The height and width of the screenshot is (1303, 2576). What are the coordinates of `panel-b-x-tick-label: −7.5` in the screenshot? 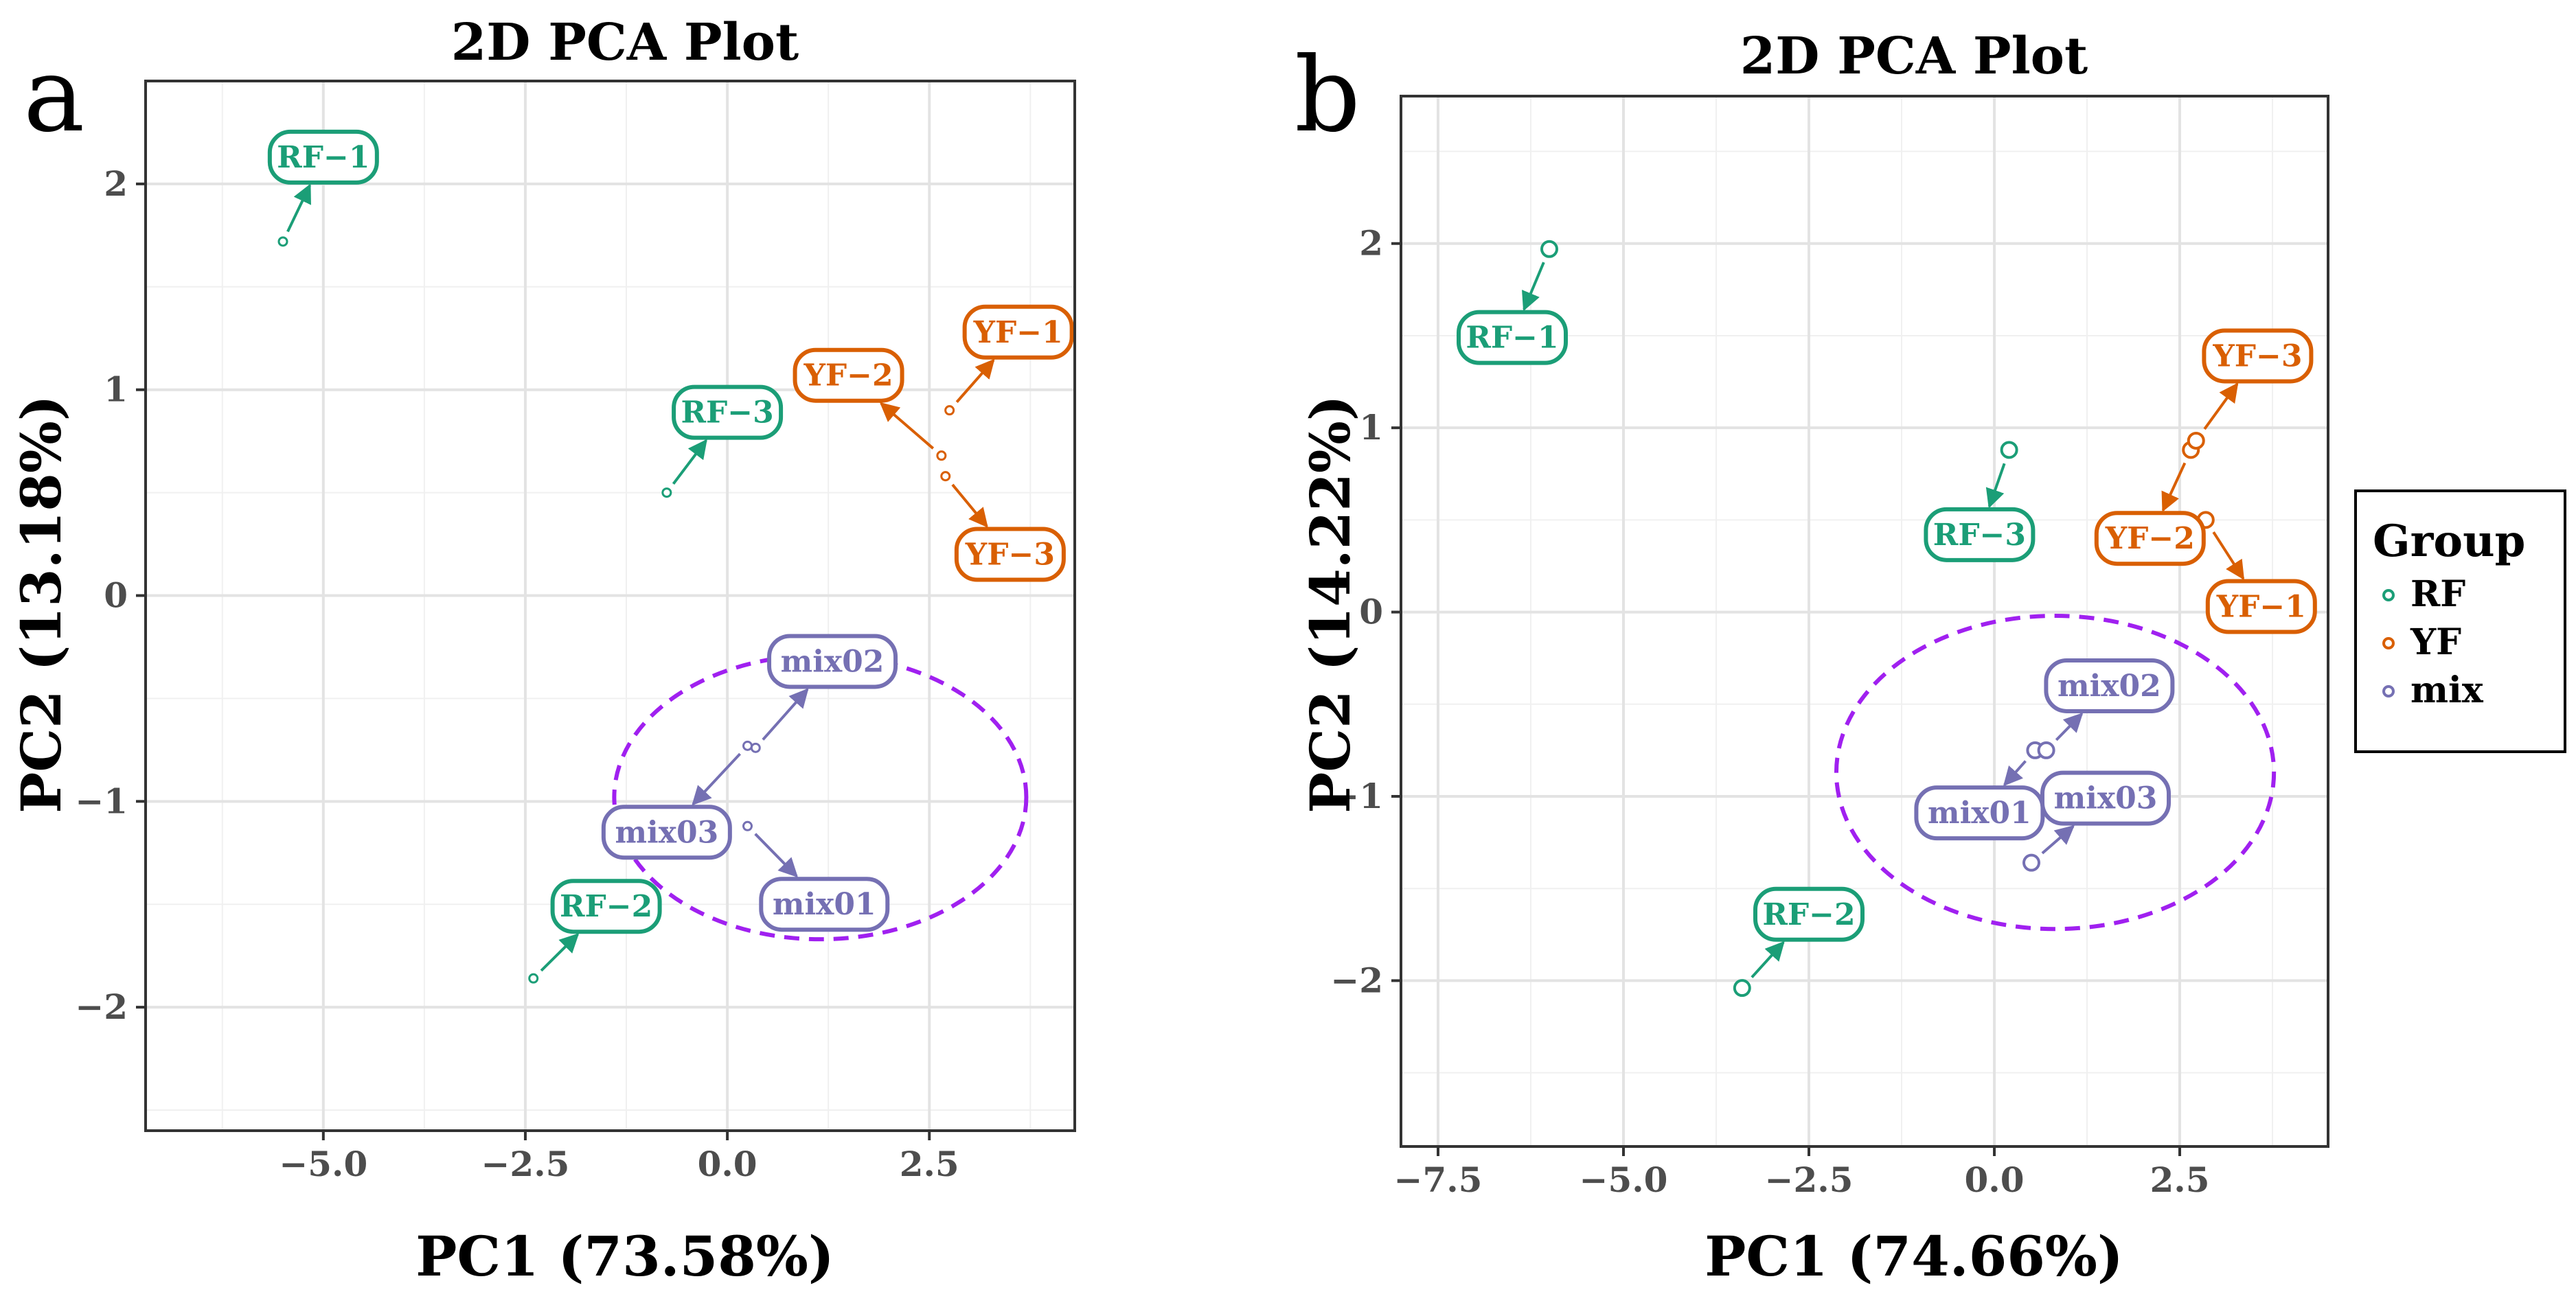 It's located at (1438, 1180).